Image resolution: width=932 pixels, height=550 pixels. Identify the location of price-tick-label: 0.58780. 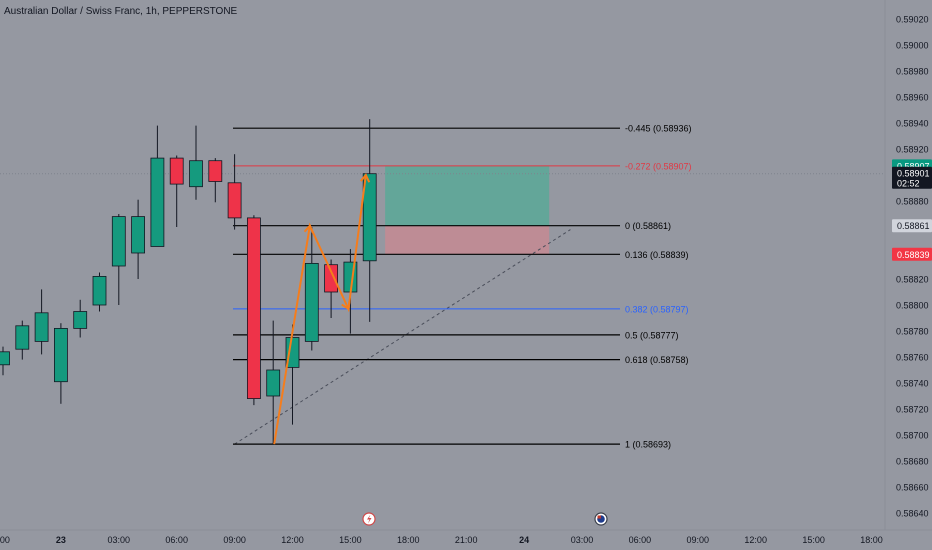
(912, 332).